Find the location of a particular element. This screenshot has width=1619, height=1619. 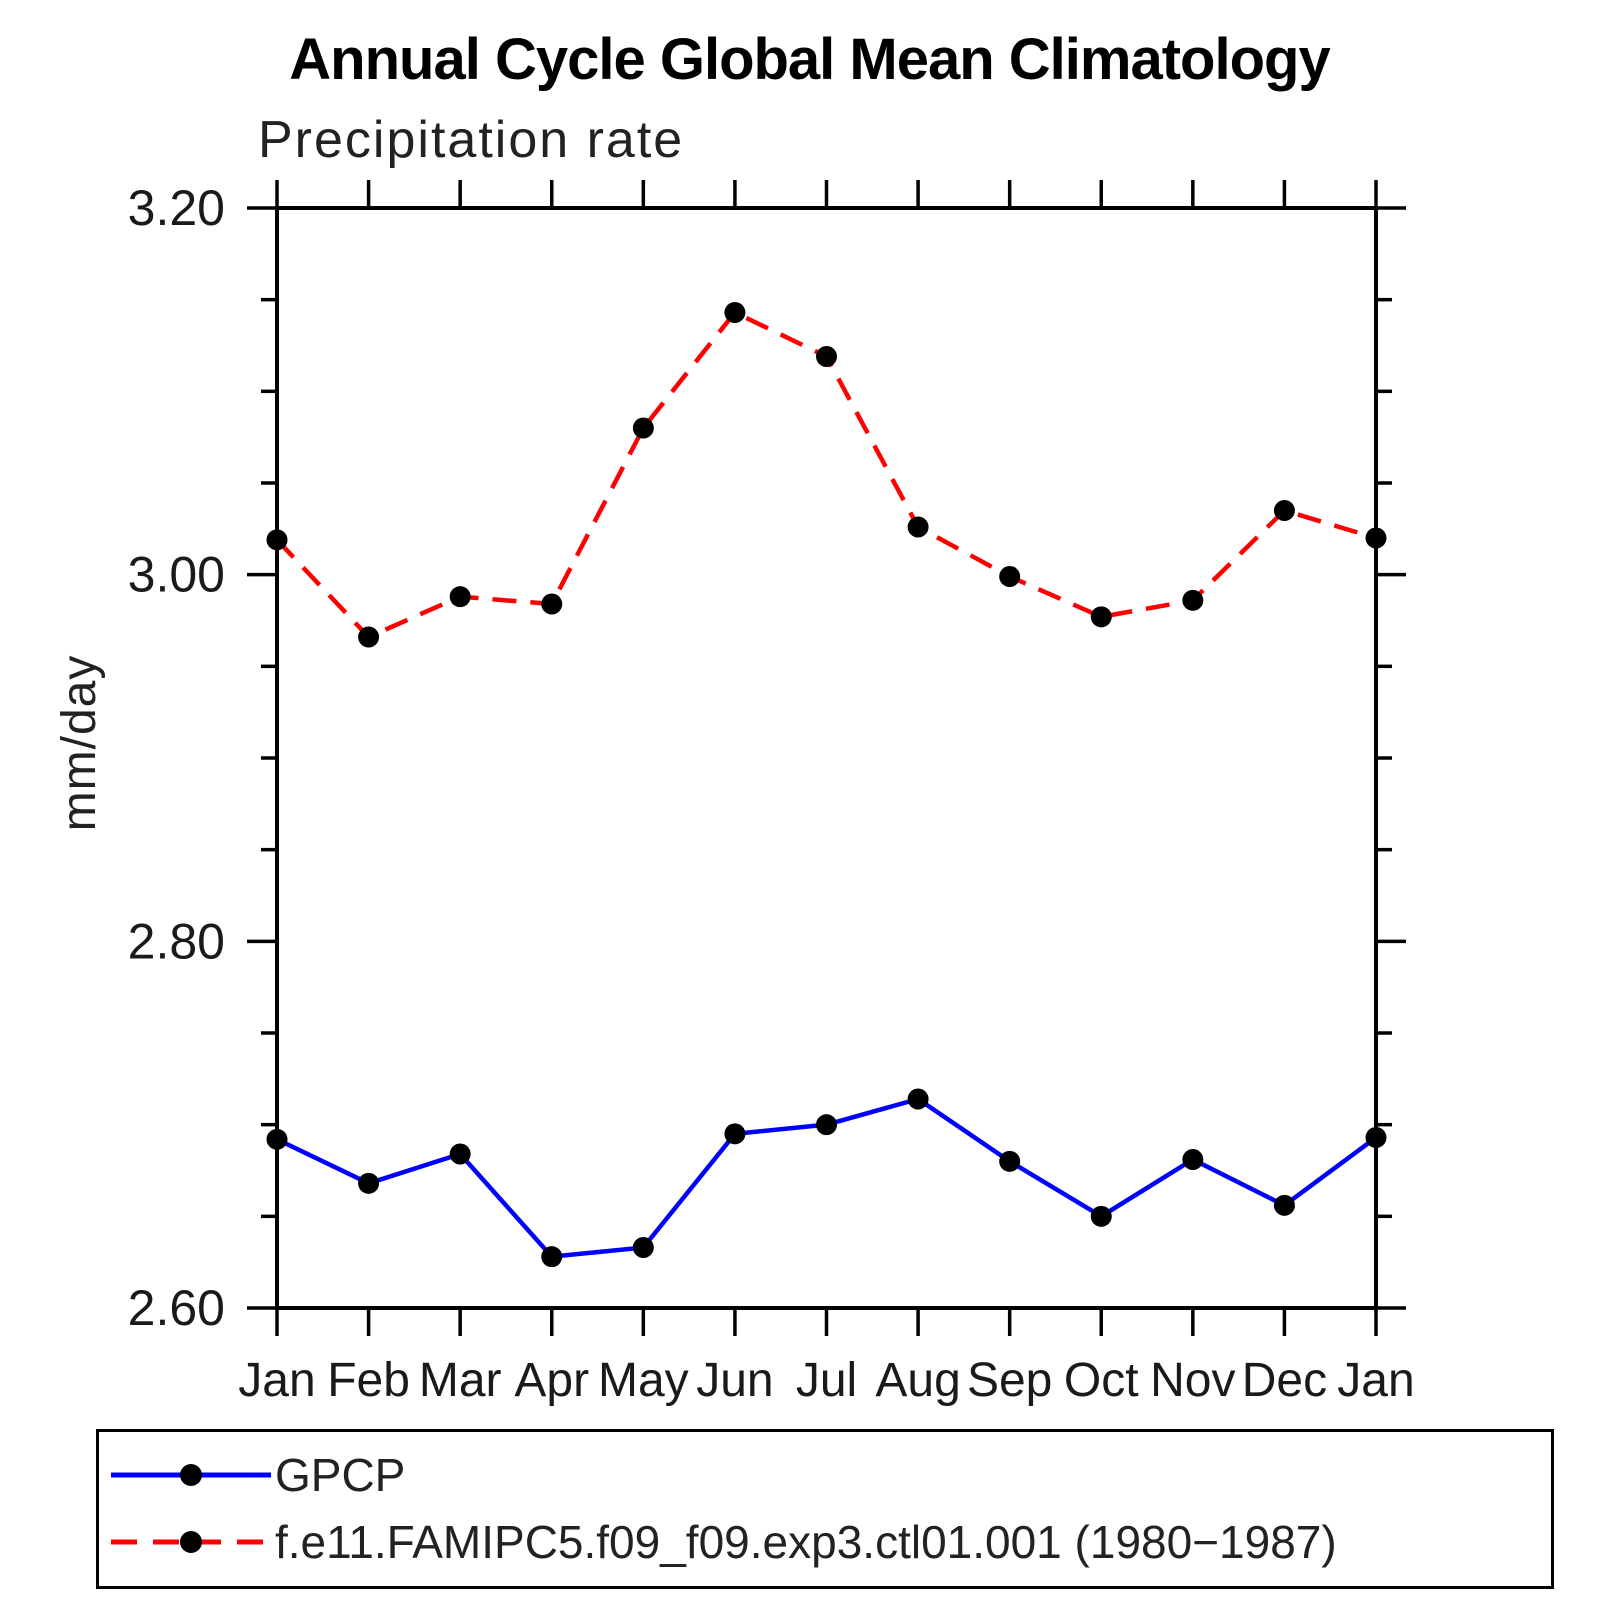

x-tick-label: Apr is located at coordinates (551, 1380).